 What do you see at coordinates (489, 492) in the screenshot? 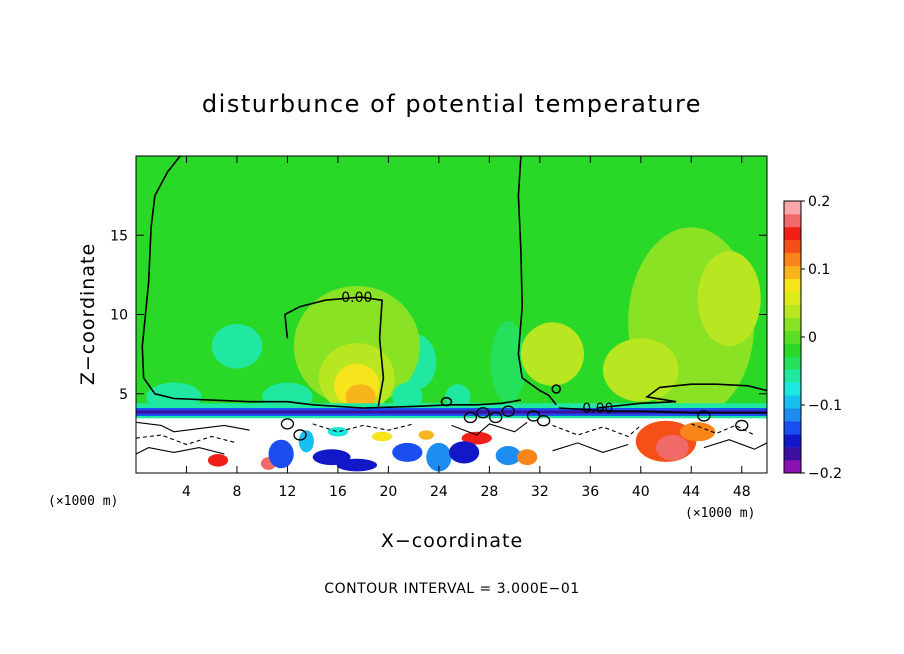
I see `x-tick-label-6: 28` at bounding box center [489, 492].